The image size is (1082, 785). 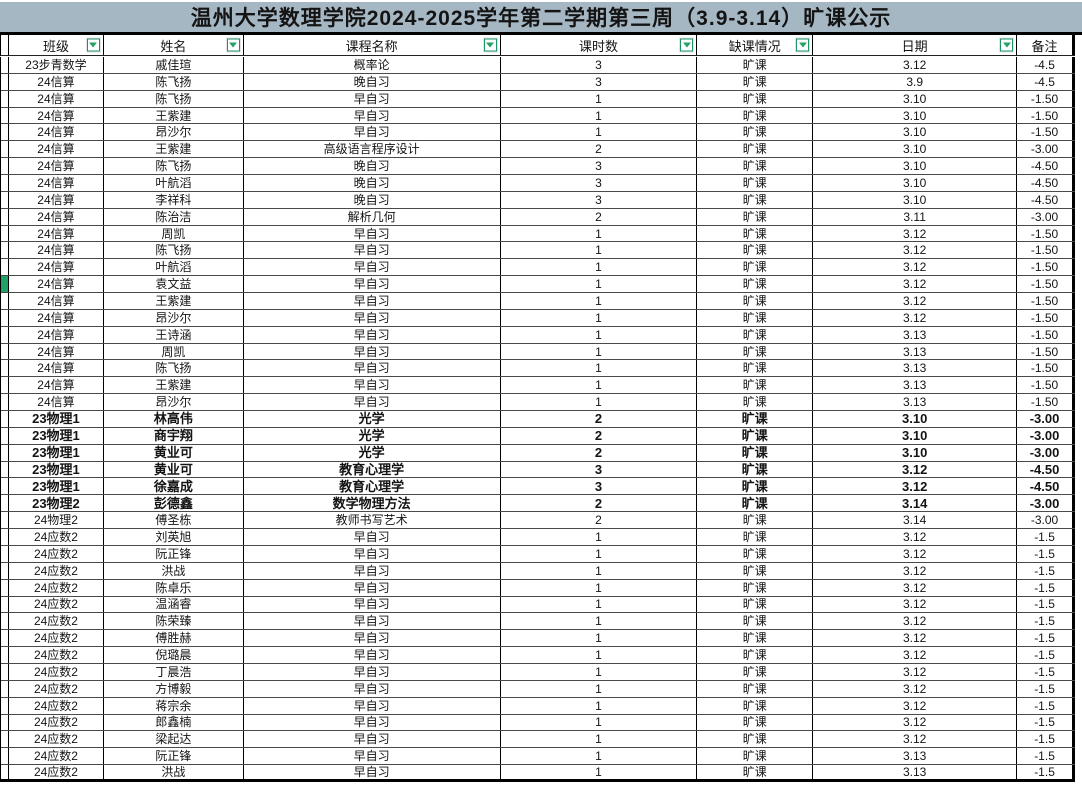 I want to click on cell-name: 阮正锋, so click(x=174, y=756).